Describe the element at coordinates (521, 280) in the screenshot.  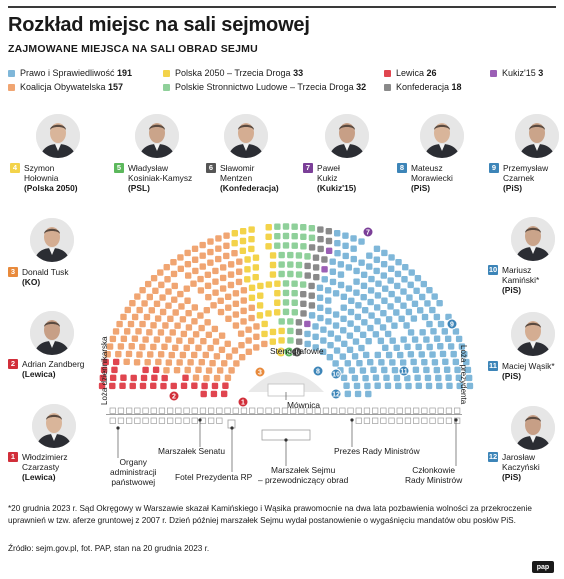
I see `politician-name: Kamiński*` at that location.